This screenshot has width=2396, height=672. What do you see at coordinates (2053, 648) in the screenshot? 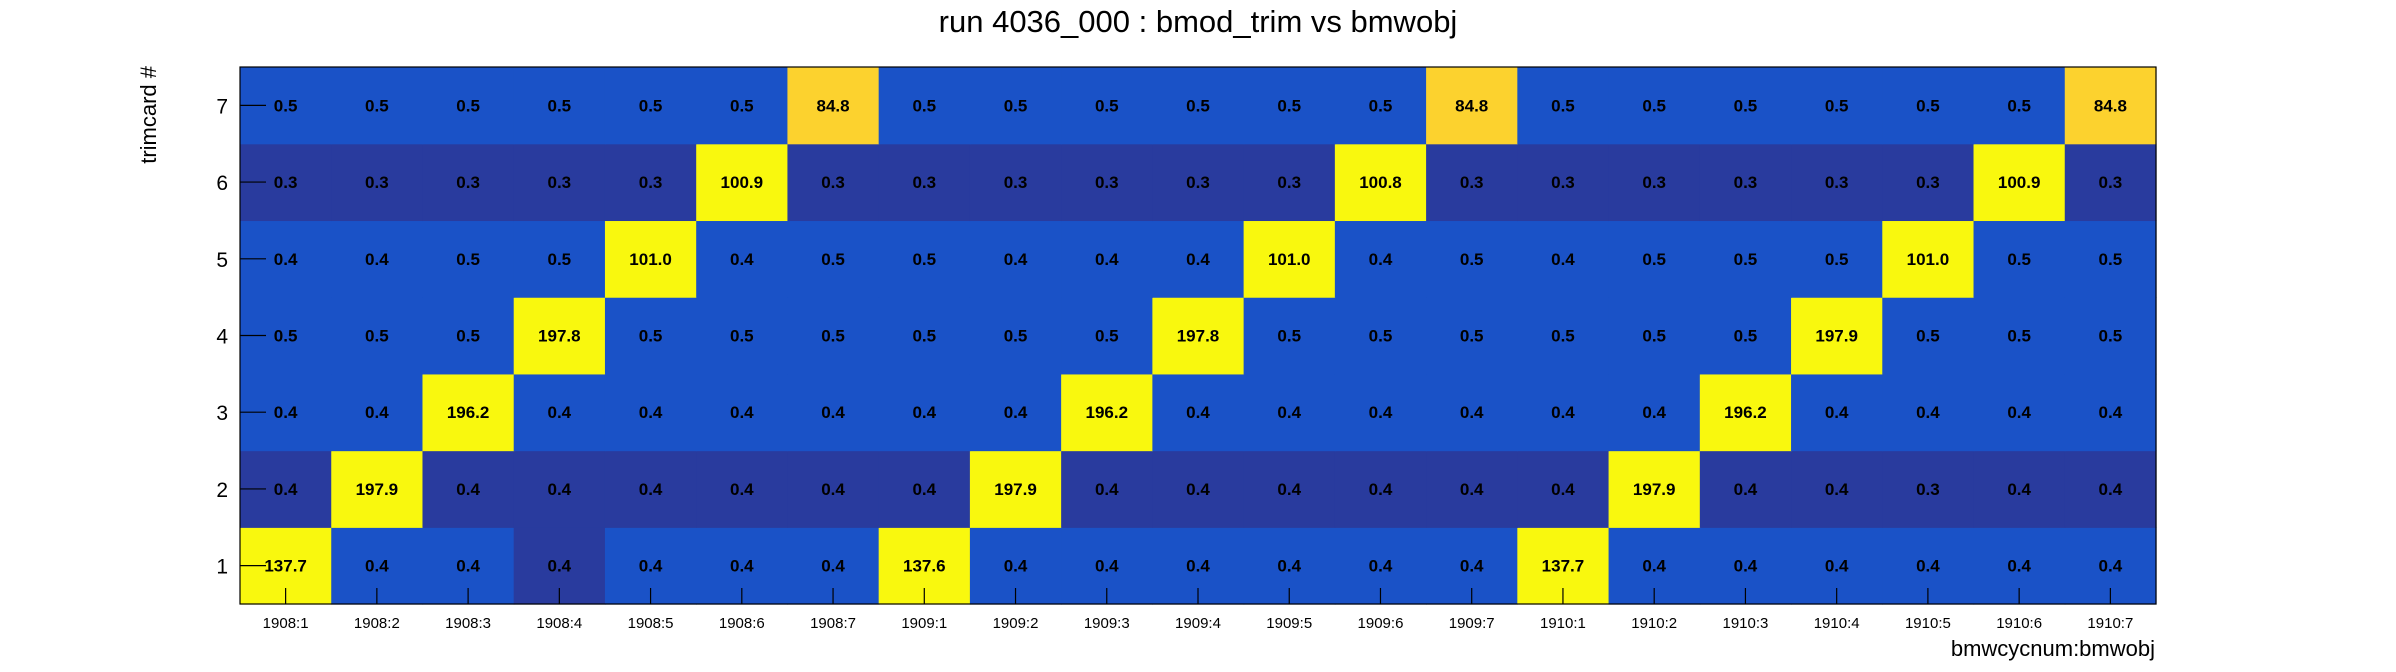
I see `x-axis-title: bmwcycnum:bmwobj` at bounding box center [2053, 648].